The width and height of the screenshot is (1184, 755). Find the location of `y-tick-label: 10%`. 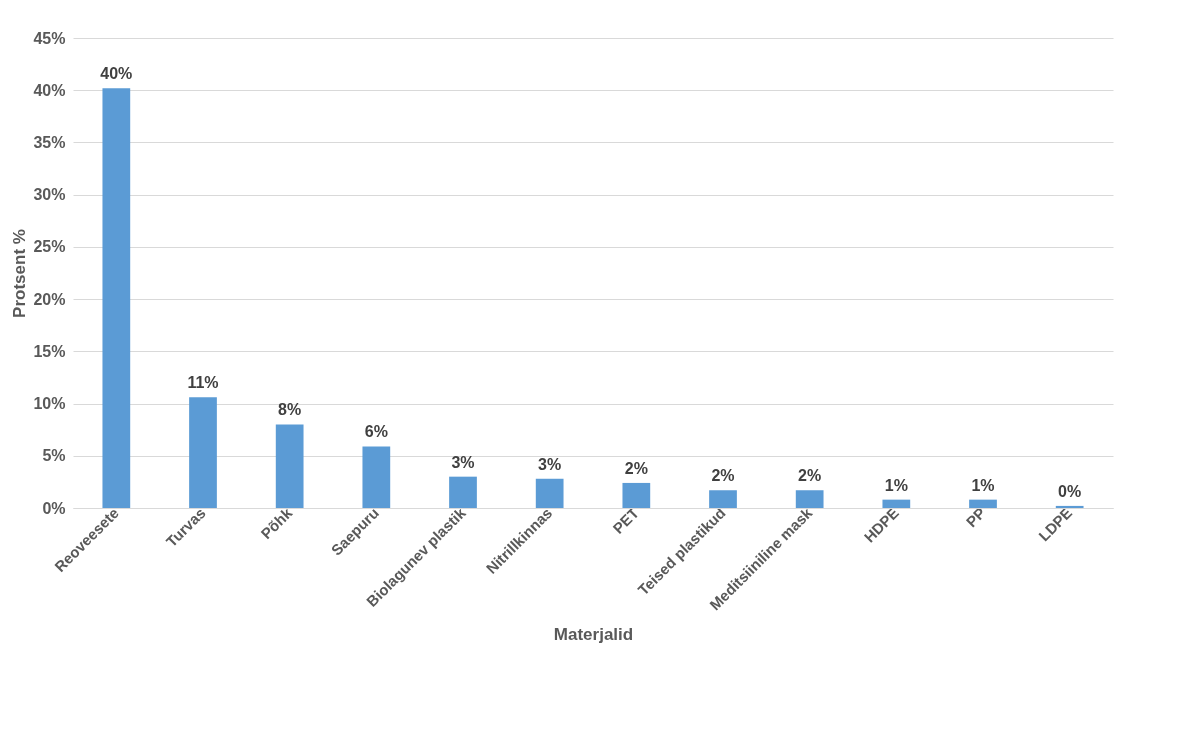

y-tick-label: 10% is located at coordinates (49, 404).